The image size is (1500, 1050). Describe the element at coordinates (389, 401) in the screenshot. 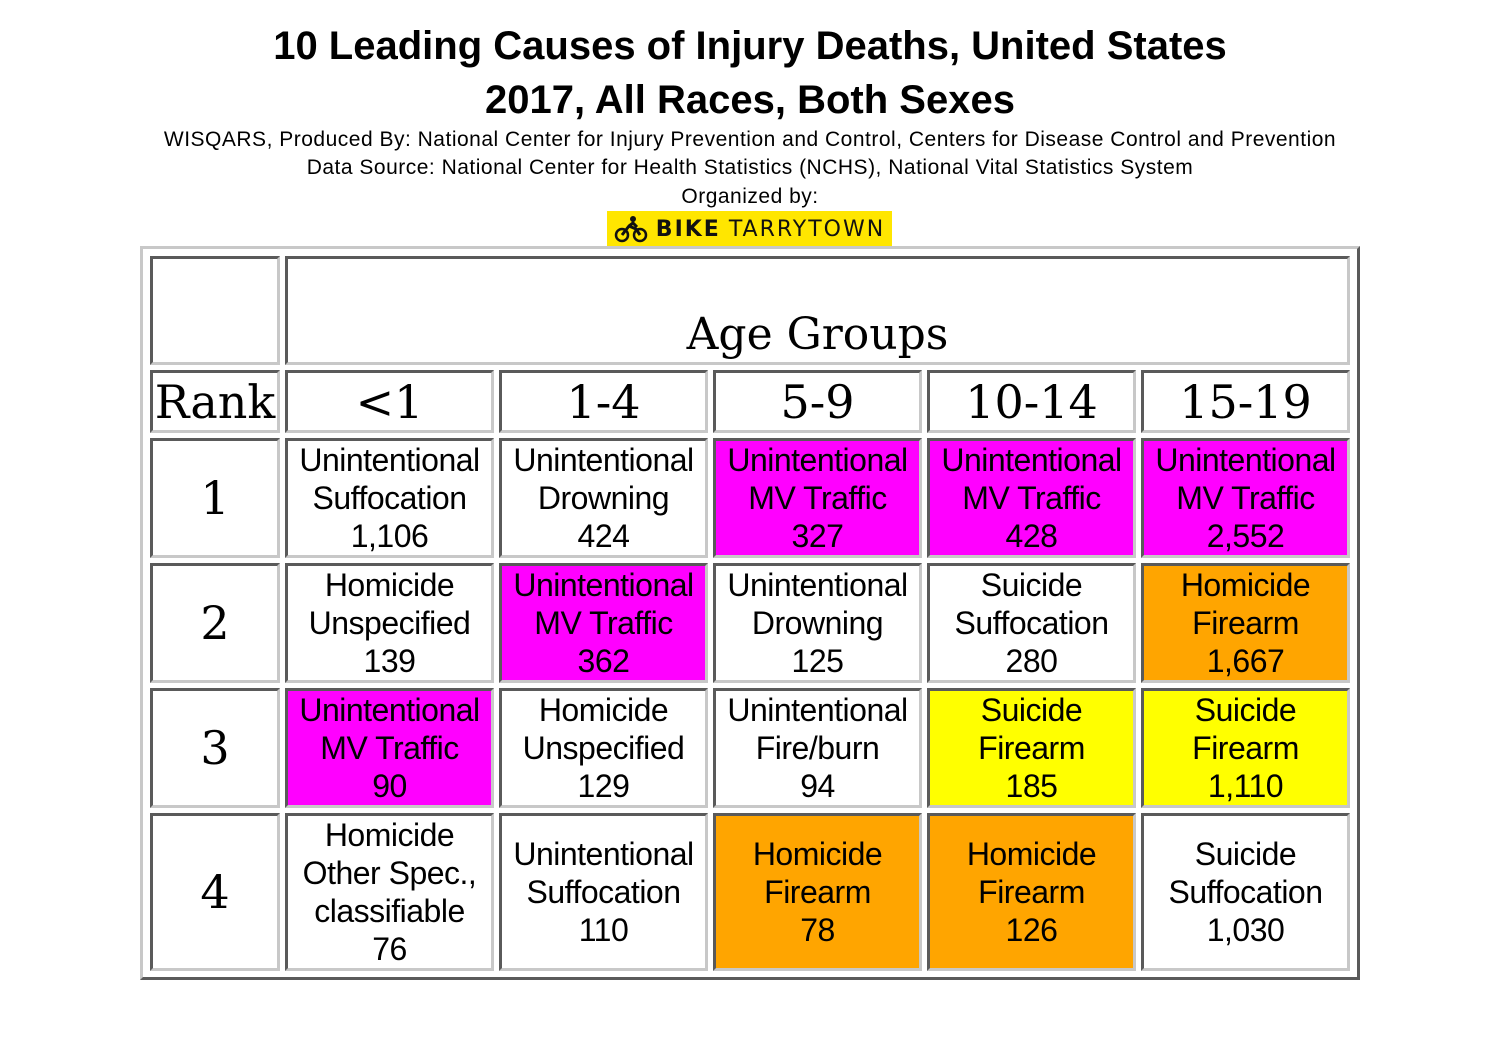

I see `age-group-header: <1` at that location.